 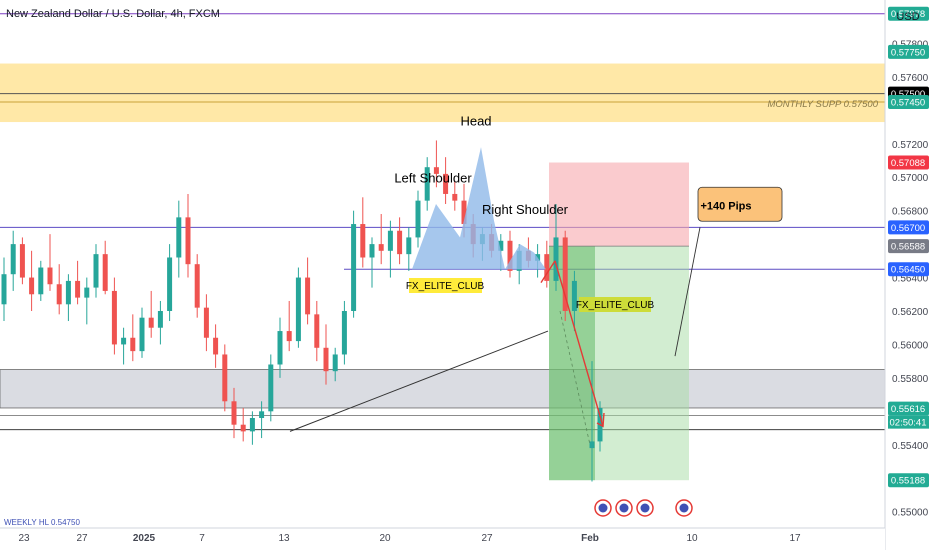 I want to click on time-axis: 23 27 2025 7 13 20 27 Feb 10 17, so click(x=442, y=538).